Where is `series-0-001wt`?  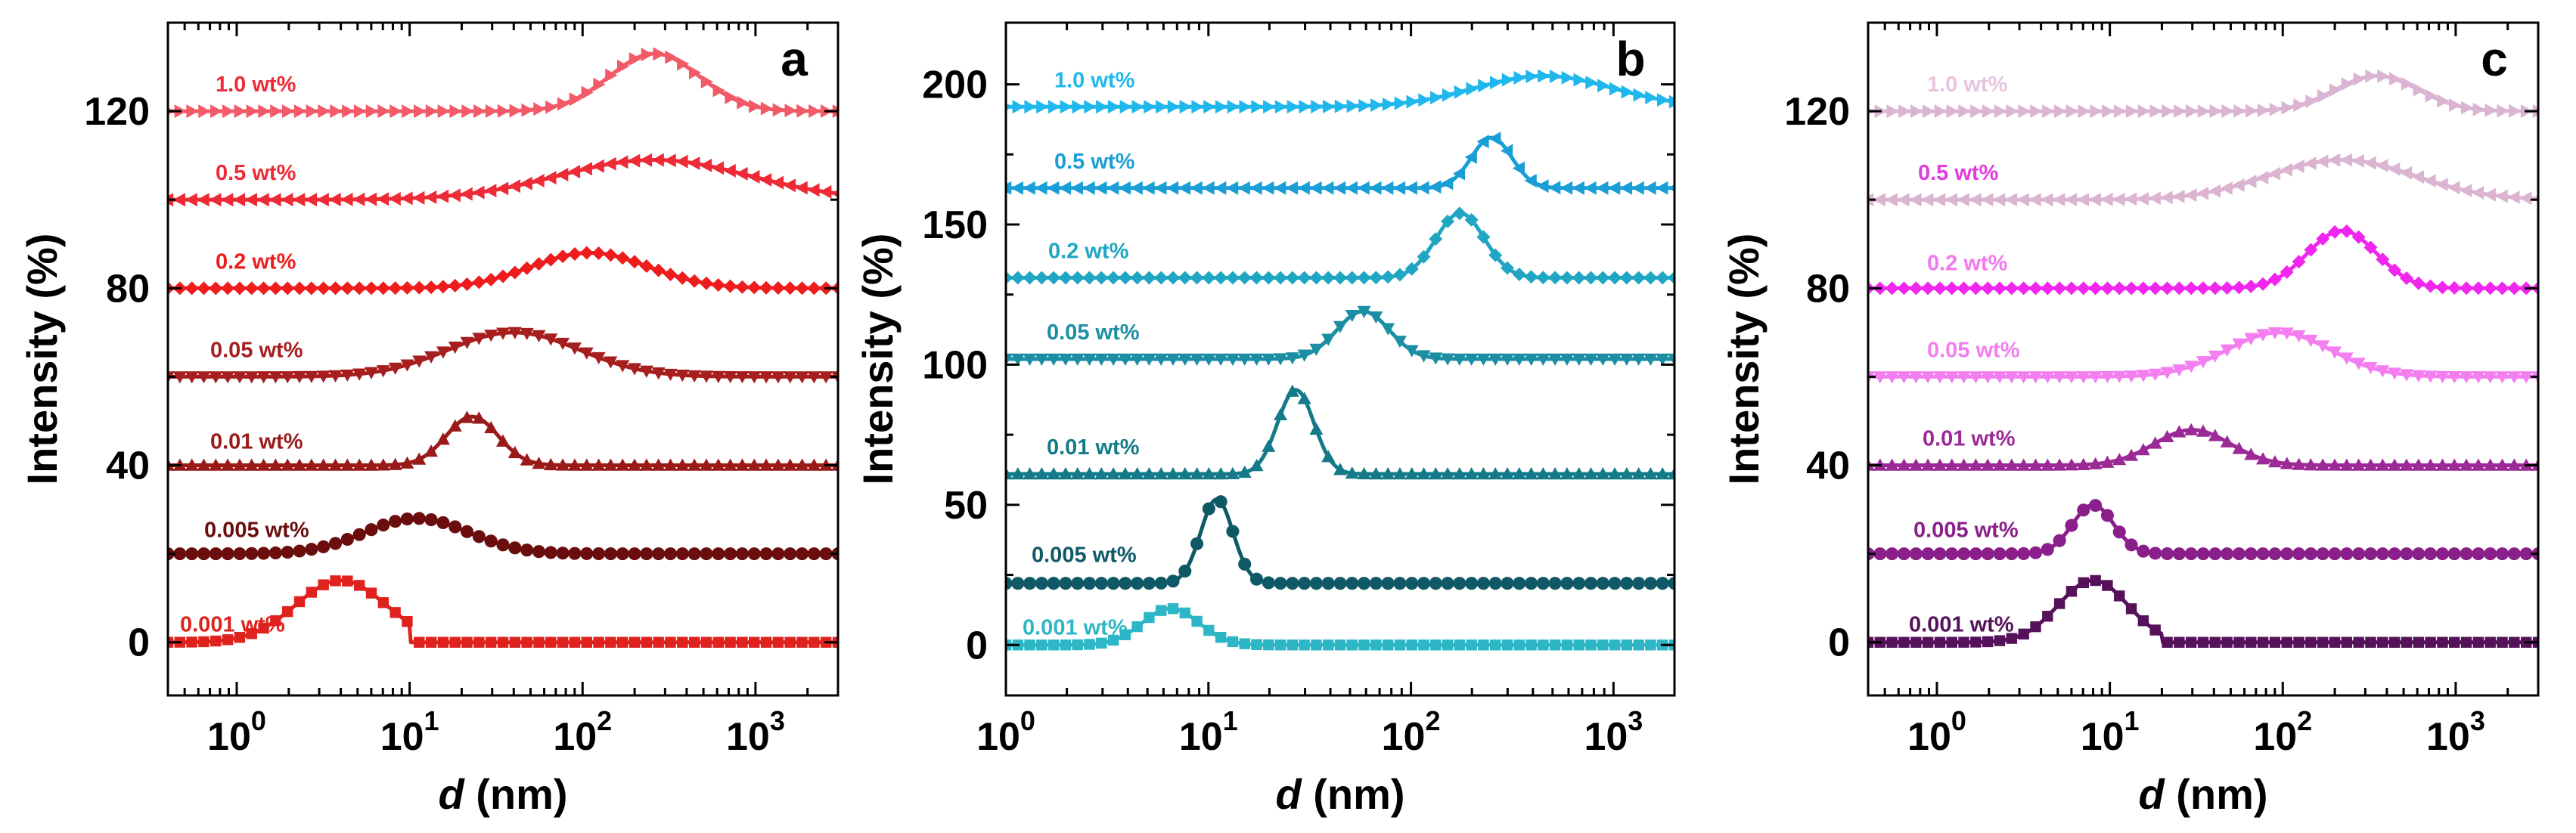
series-0-001wt is located at coordinates (1340, 627).